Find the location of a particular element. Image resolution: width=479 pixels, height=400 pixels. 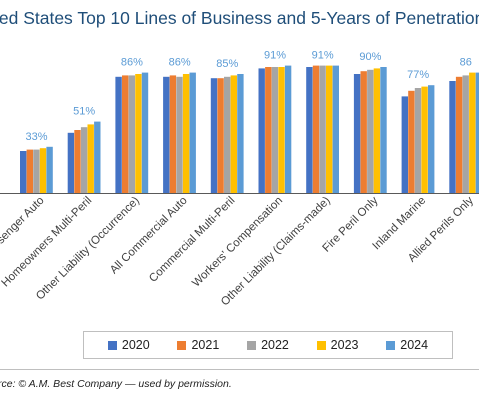

legend-item-2023: 2023 is located at coordinates (337, 345).